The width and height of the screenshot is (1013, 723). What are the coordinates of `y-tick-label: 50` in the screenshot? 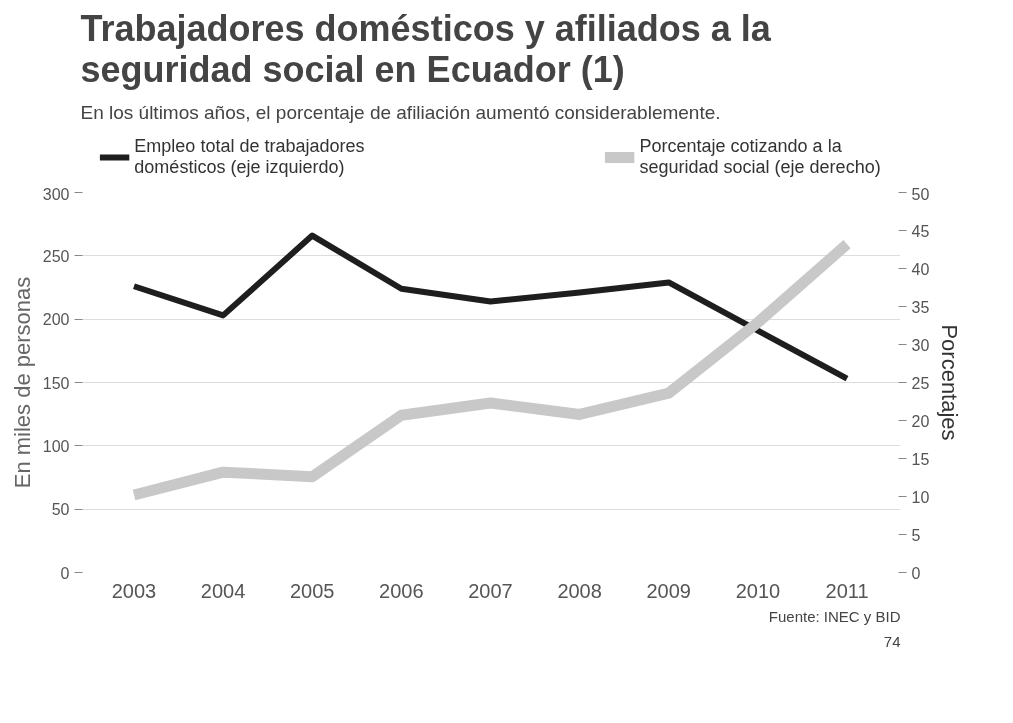 It's located at (60, 510).